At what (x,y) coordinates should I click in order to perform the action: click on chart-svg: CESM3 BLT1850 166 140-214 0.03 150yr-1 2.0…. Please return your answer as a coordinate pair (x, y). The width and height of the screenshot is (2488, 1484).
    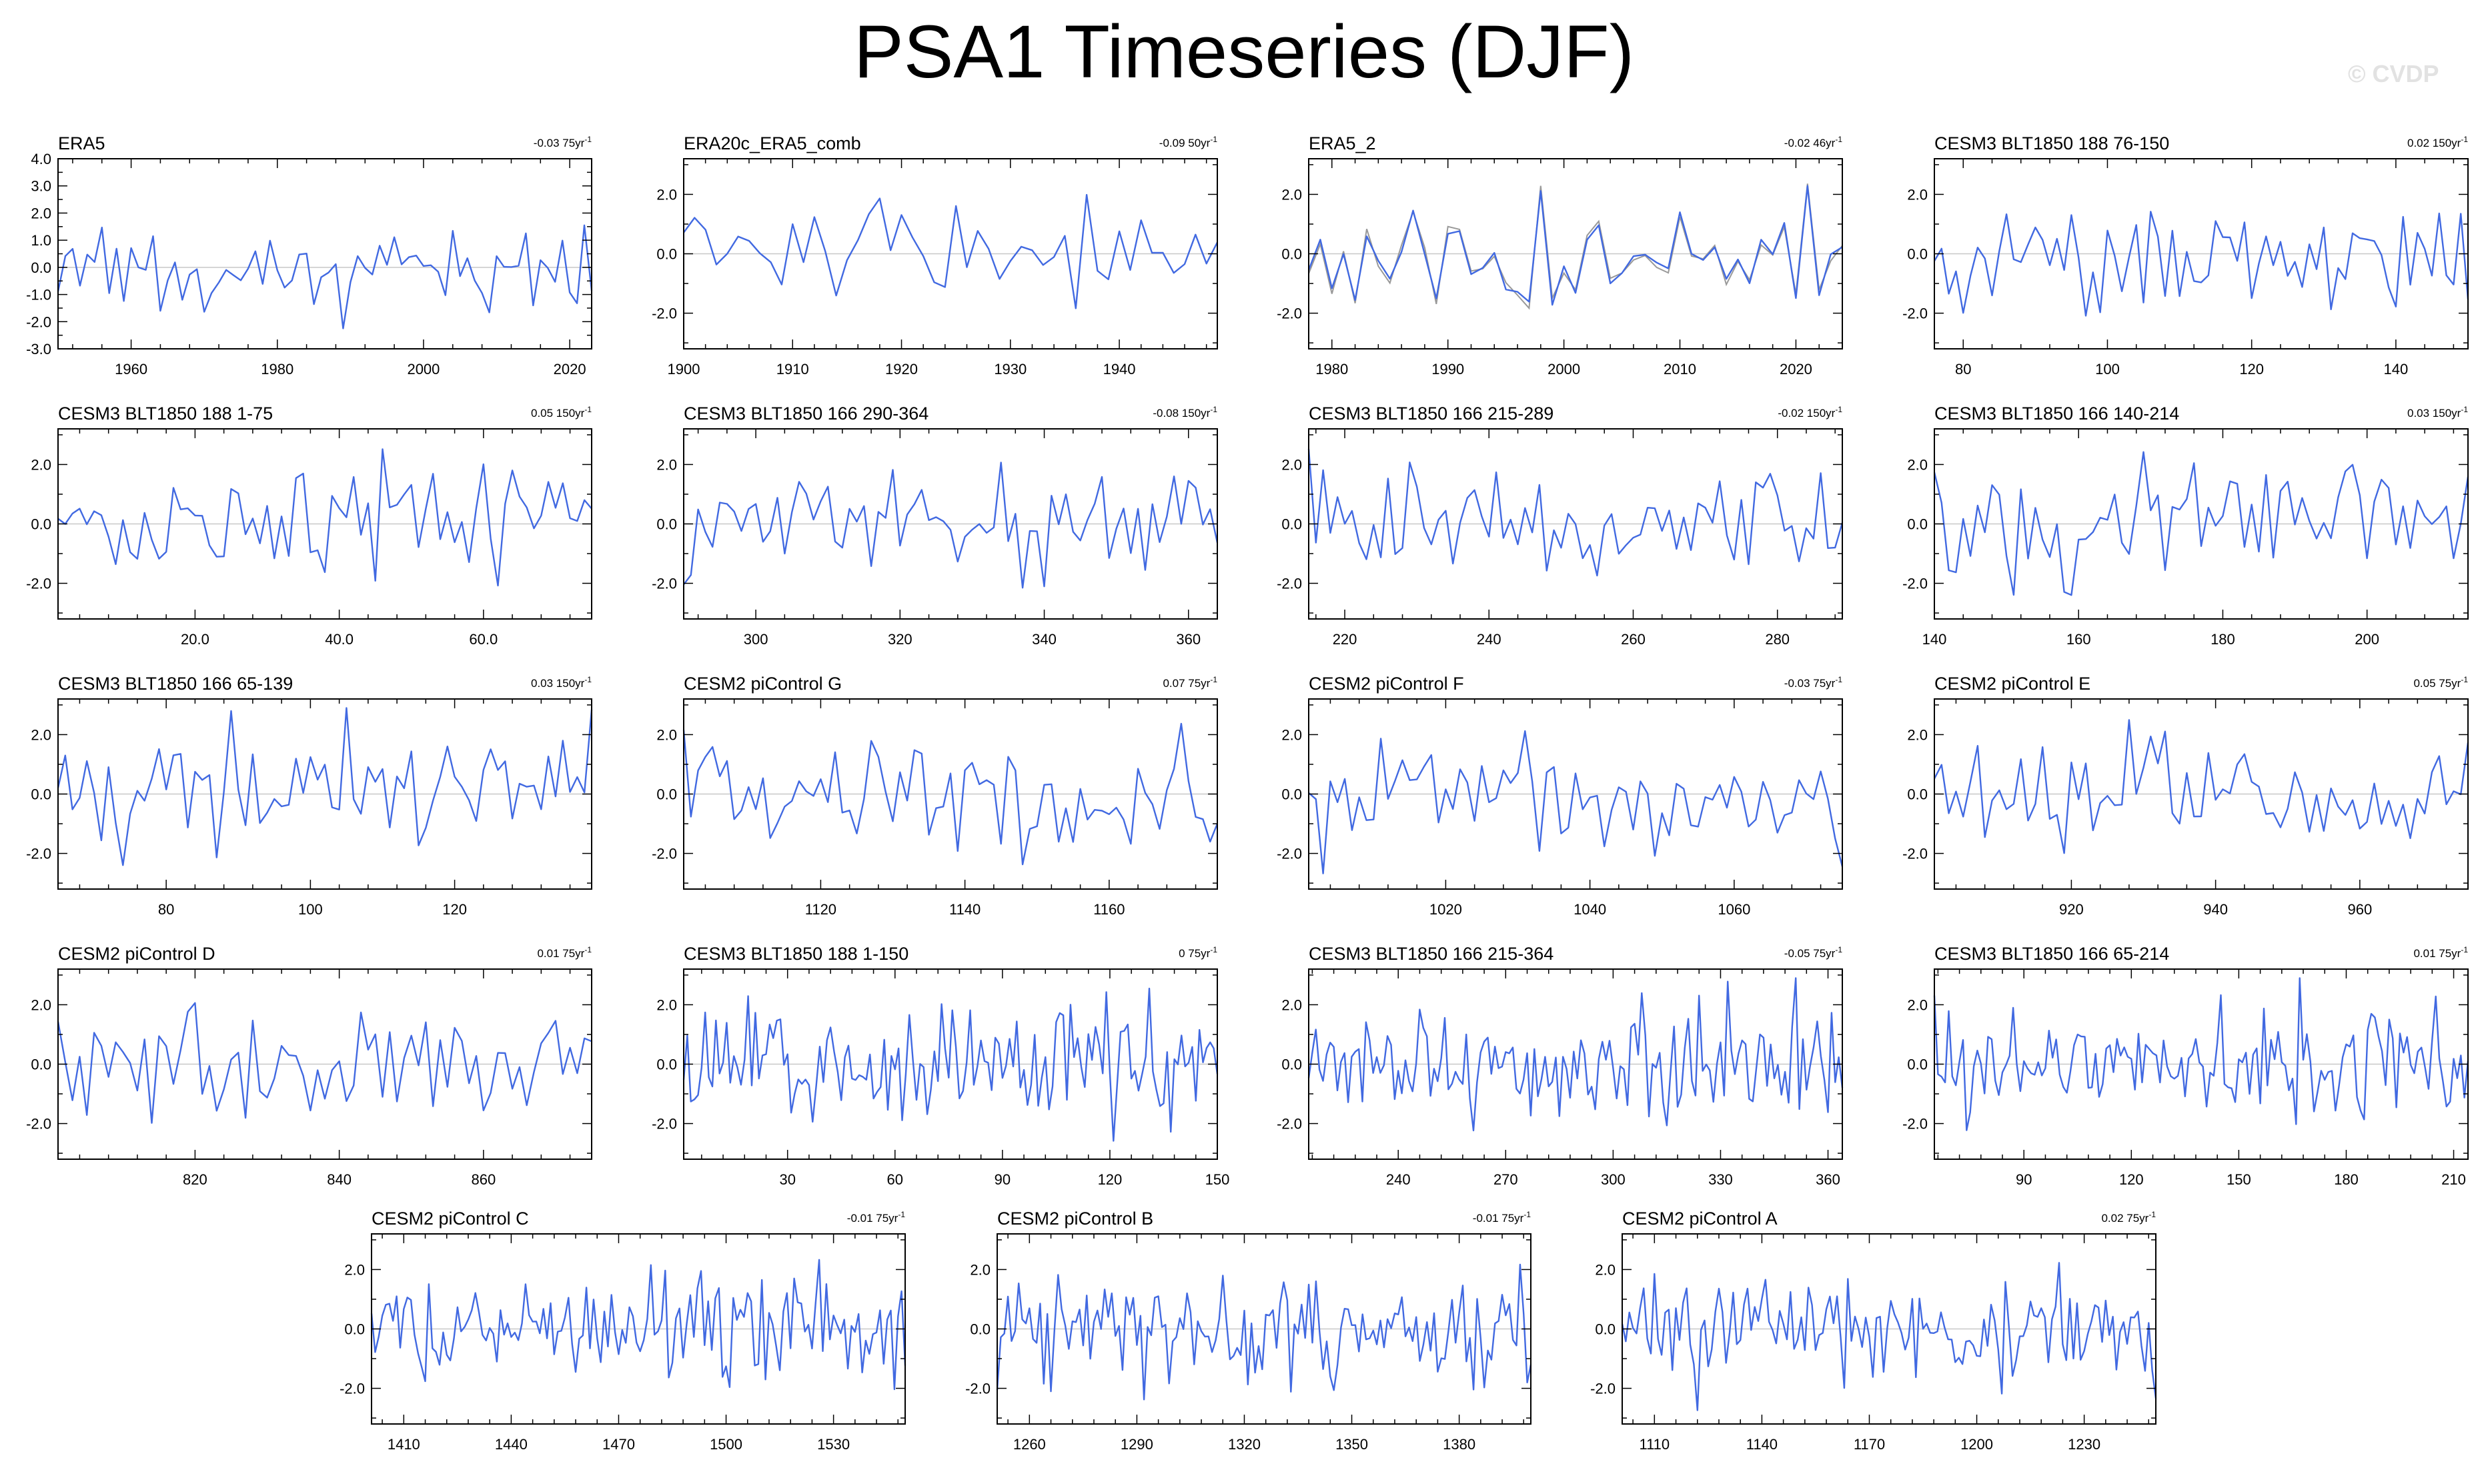
    Looking at the image, I should click on (2185, 526).